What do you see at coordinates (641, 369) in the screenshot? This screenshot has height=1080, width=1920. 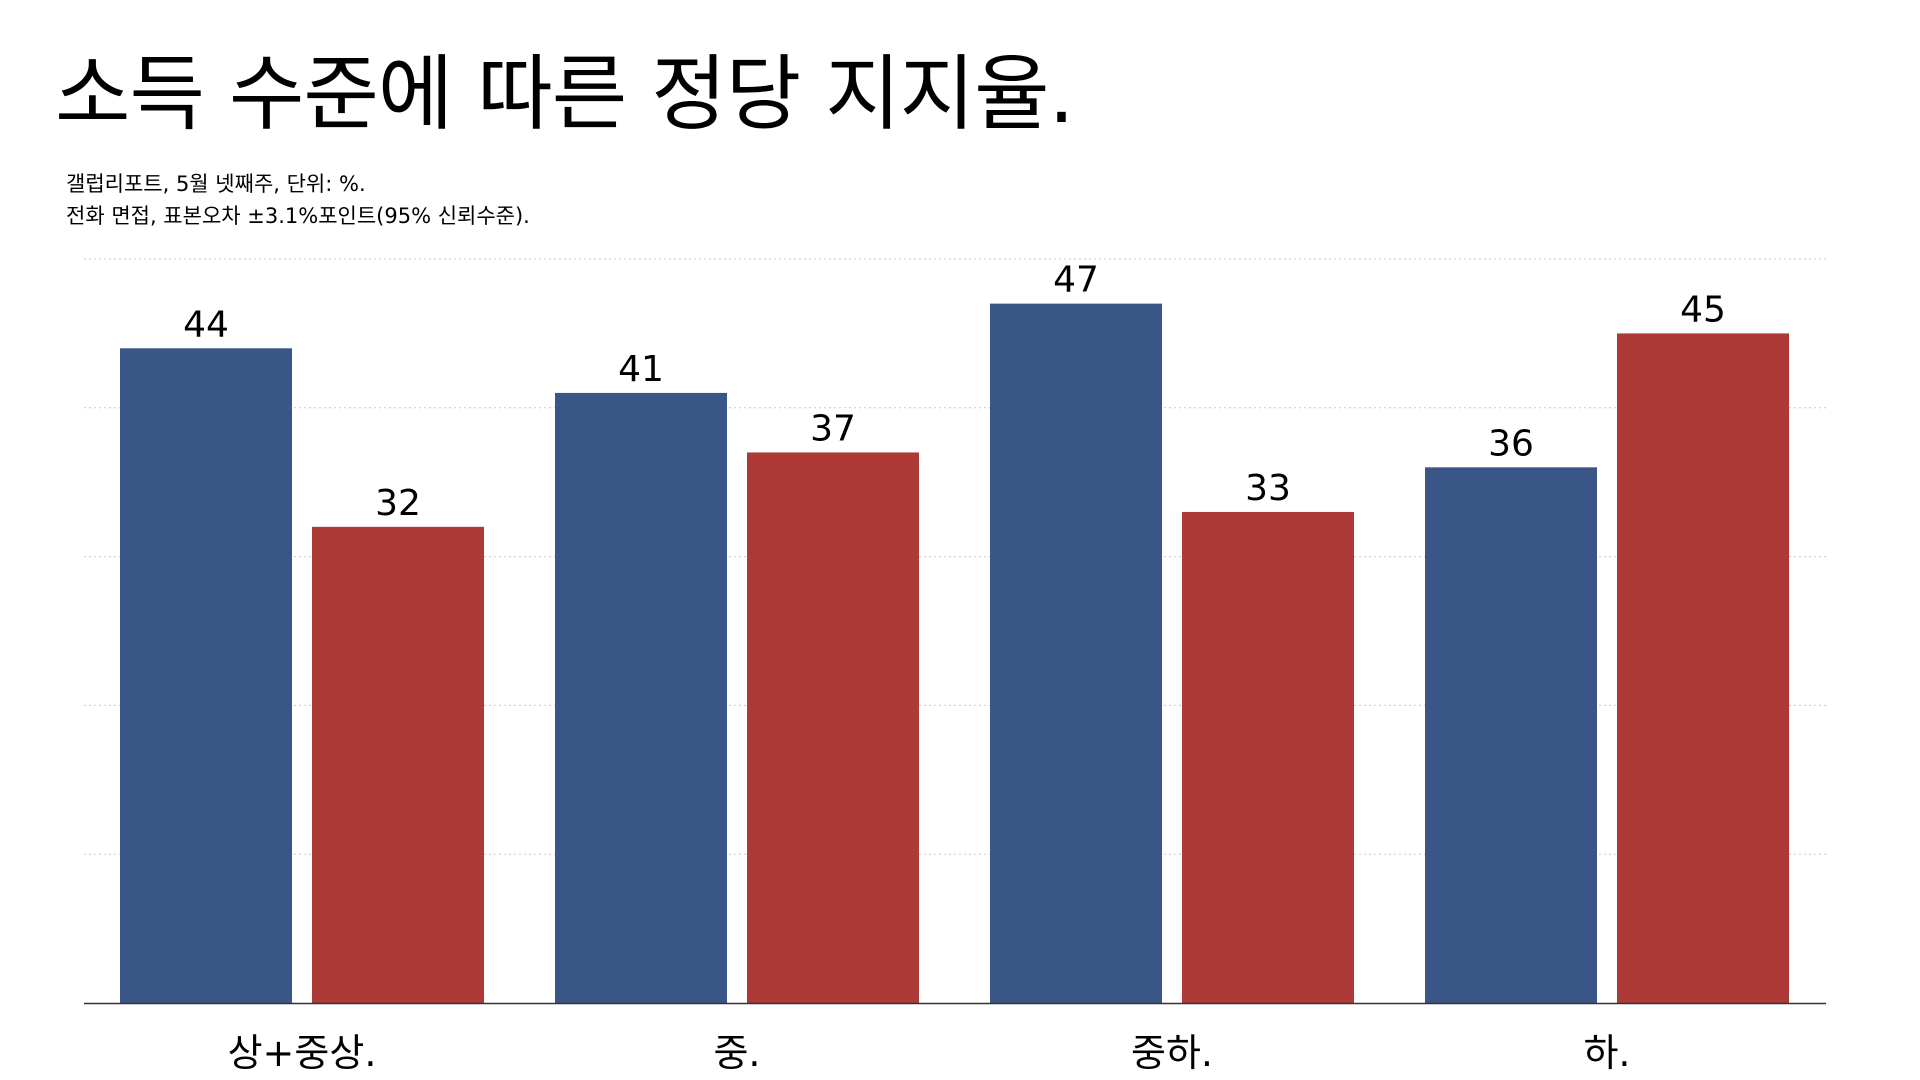 I see `data-label-series1-2: 41` at bounding box center [641, 369].